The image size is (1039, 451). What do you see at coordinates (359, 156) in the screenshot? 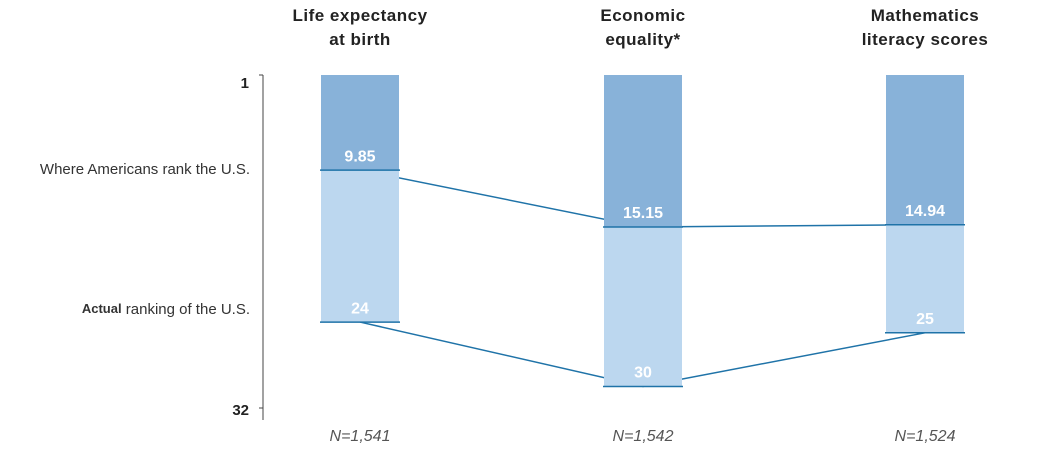
I see `value-label: 9.85` at bounding box center [359, 156].